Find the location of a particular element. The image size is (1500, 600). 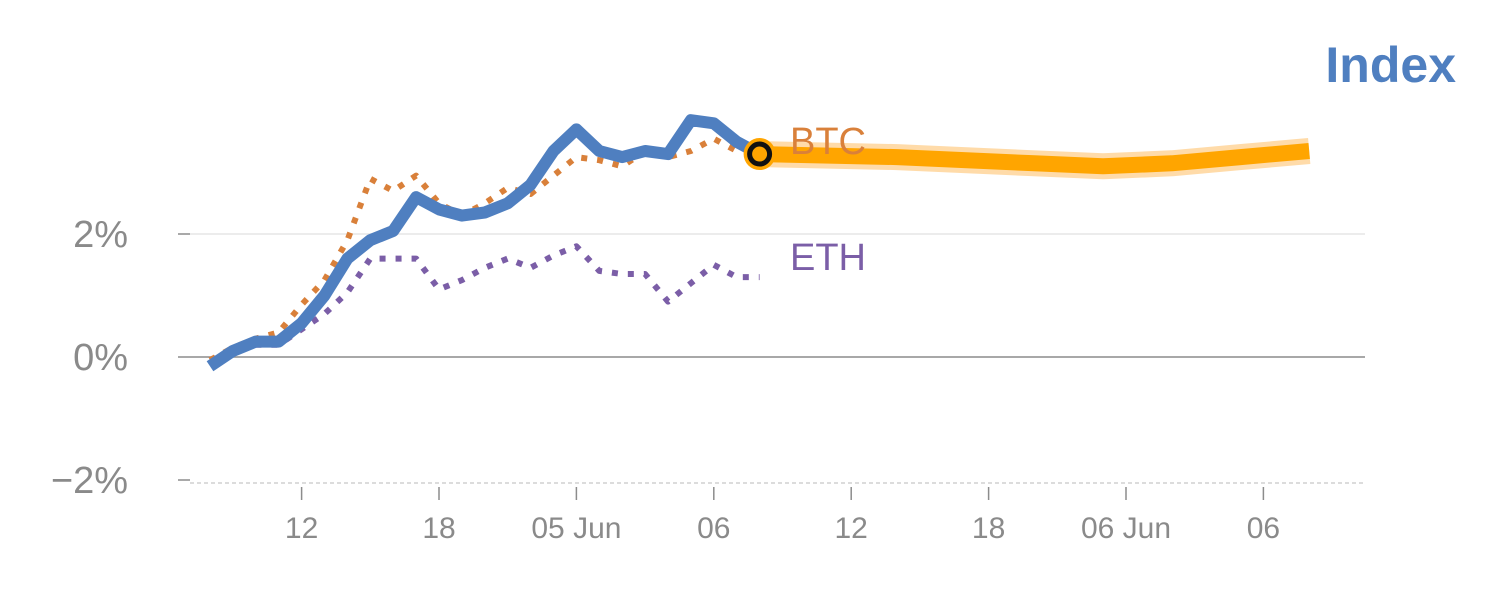

y-tick-label: −2% is located at coordinates (89, 481).